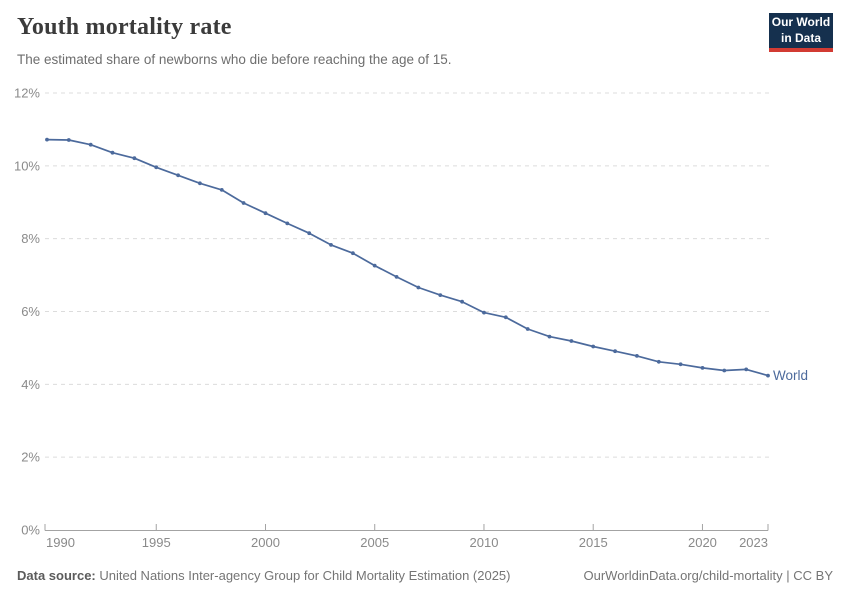 This screenshot has height=600, width=850. What do you see at coordinates (30, 457) in the screenshot?
I see `y-tick-label: 2%` at bounding box center [30, 457].